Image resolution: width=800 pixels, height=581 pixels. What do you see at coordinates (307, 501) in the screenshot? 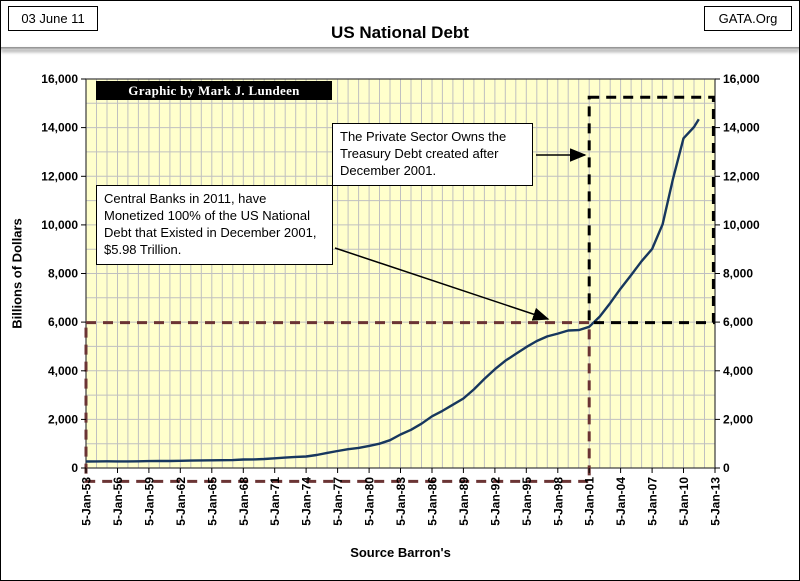
I see `svg-text: 5-Jan-74` at bounding box center [307, 501].